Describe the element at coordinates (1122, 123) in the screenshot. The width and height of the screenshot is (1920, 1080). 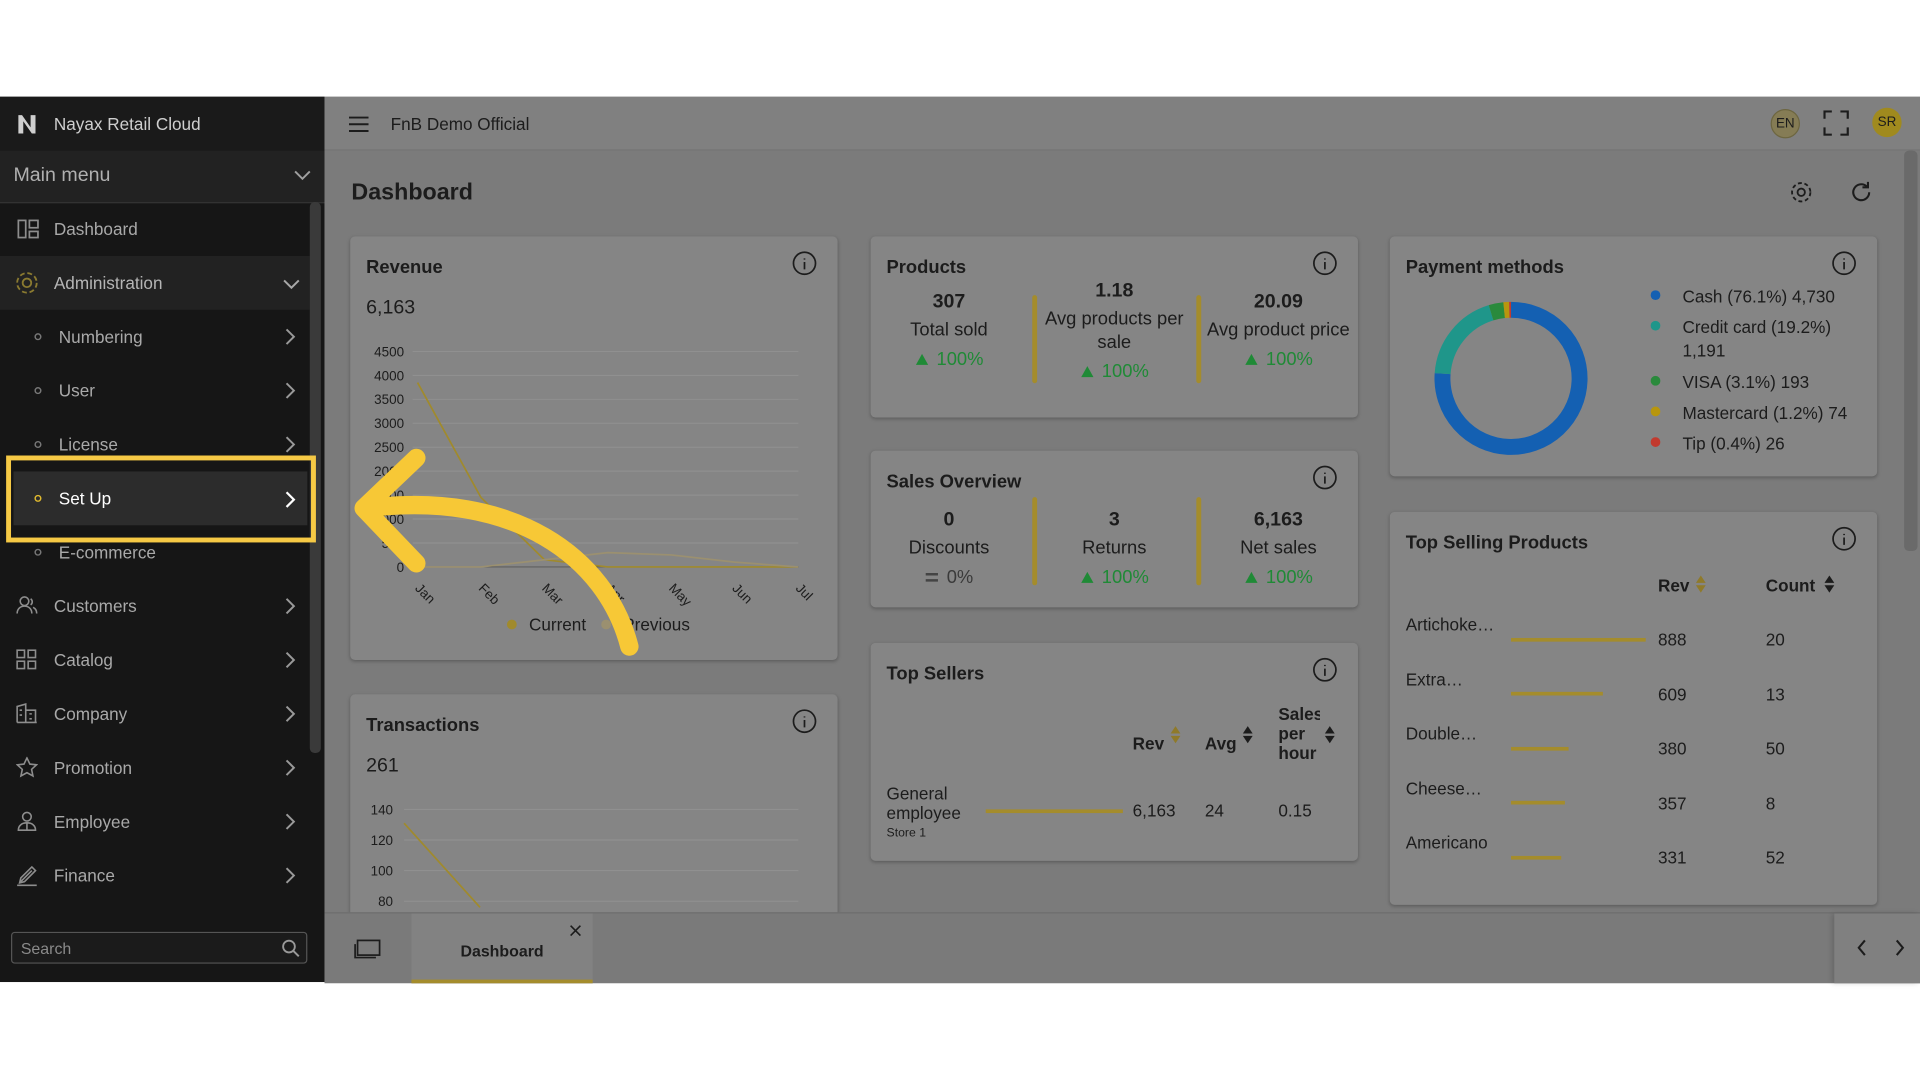
I see `top-bar: FnB Demo Official EN SR` at that location.